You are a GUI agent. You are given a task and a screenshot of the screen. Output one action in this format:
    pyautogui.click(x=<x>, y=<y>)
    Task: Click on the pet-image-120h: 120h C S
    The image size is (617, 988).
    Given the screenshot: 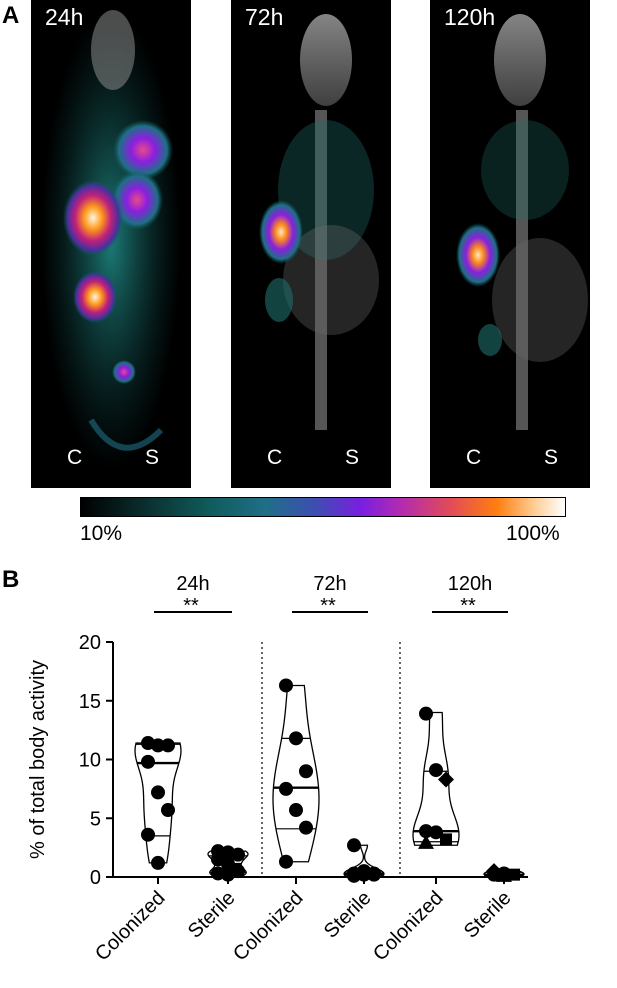 What is the action you would take?
    pyautogui.click(x=510, y=244)
    